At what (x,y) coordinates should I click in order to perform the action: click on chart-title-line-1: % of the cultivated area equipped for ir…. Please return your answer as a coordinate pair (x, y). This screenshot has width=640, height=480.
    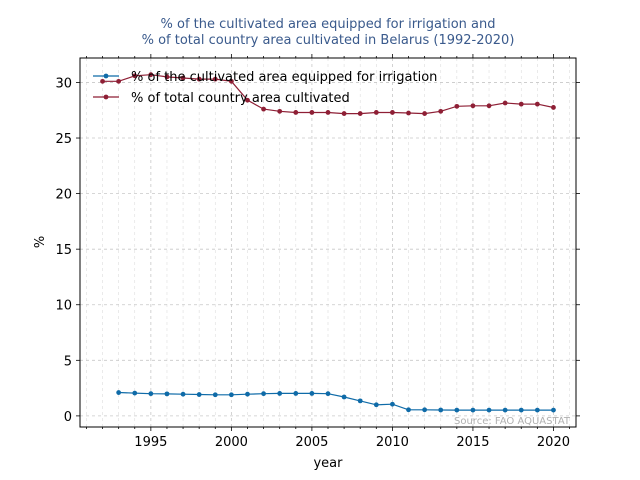
    Looking at the image, I should click on (328, 24).